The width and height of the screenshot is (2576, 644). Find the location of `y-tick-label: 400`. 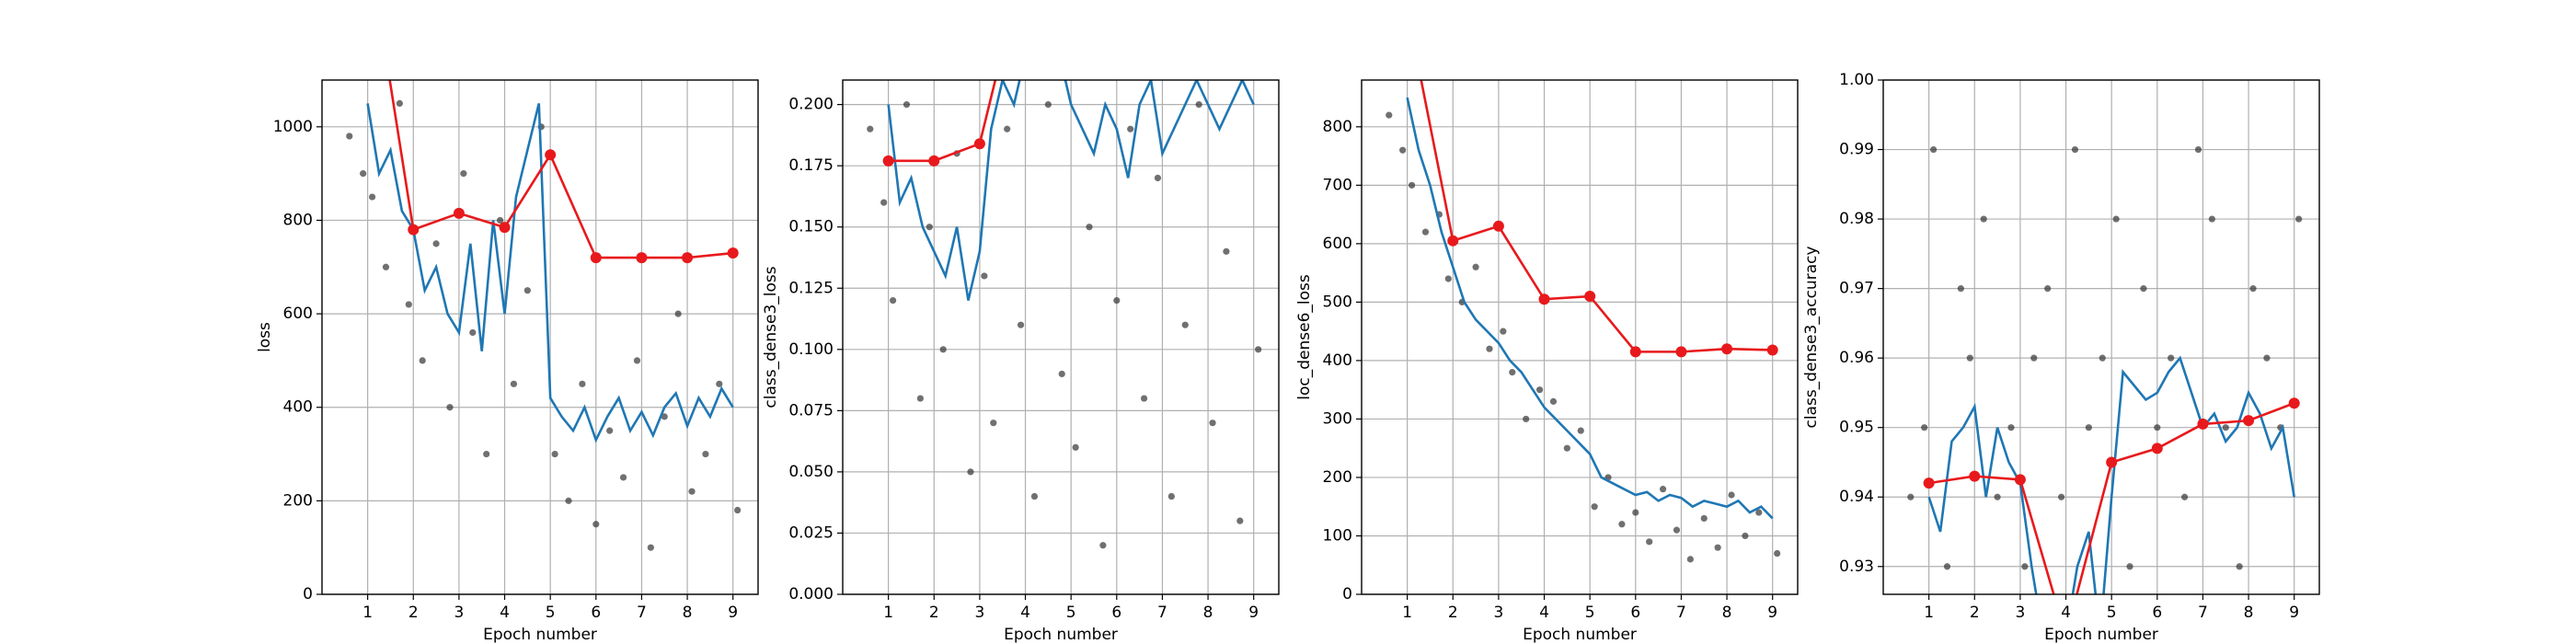

y-tick-label: 400 is located at coordinates (298, 407).